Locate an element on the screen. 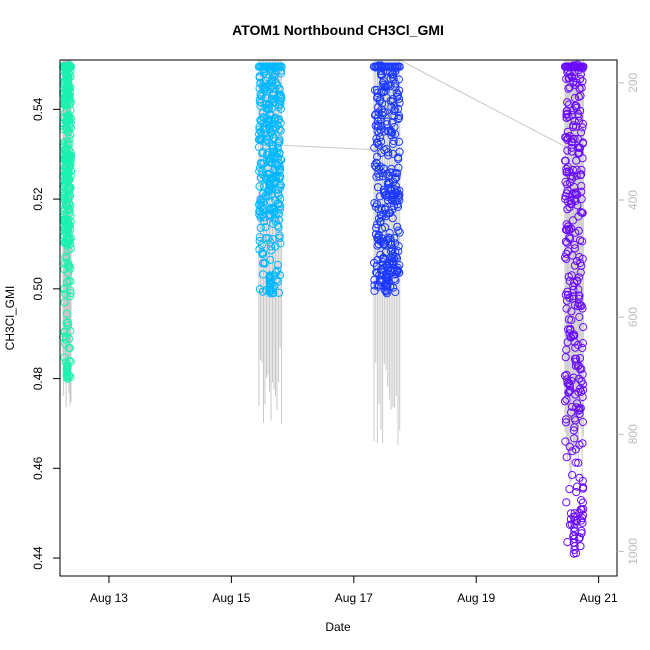 Image resolution: width=650 pixels, height=650 pixels. y-tick-label: 0.48 is located at coordinates (38, 379).